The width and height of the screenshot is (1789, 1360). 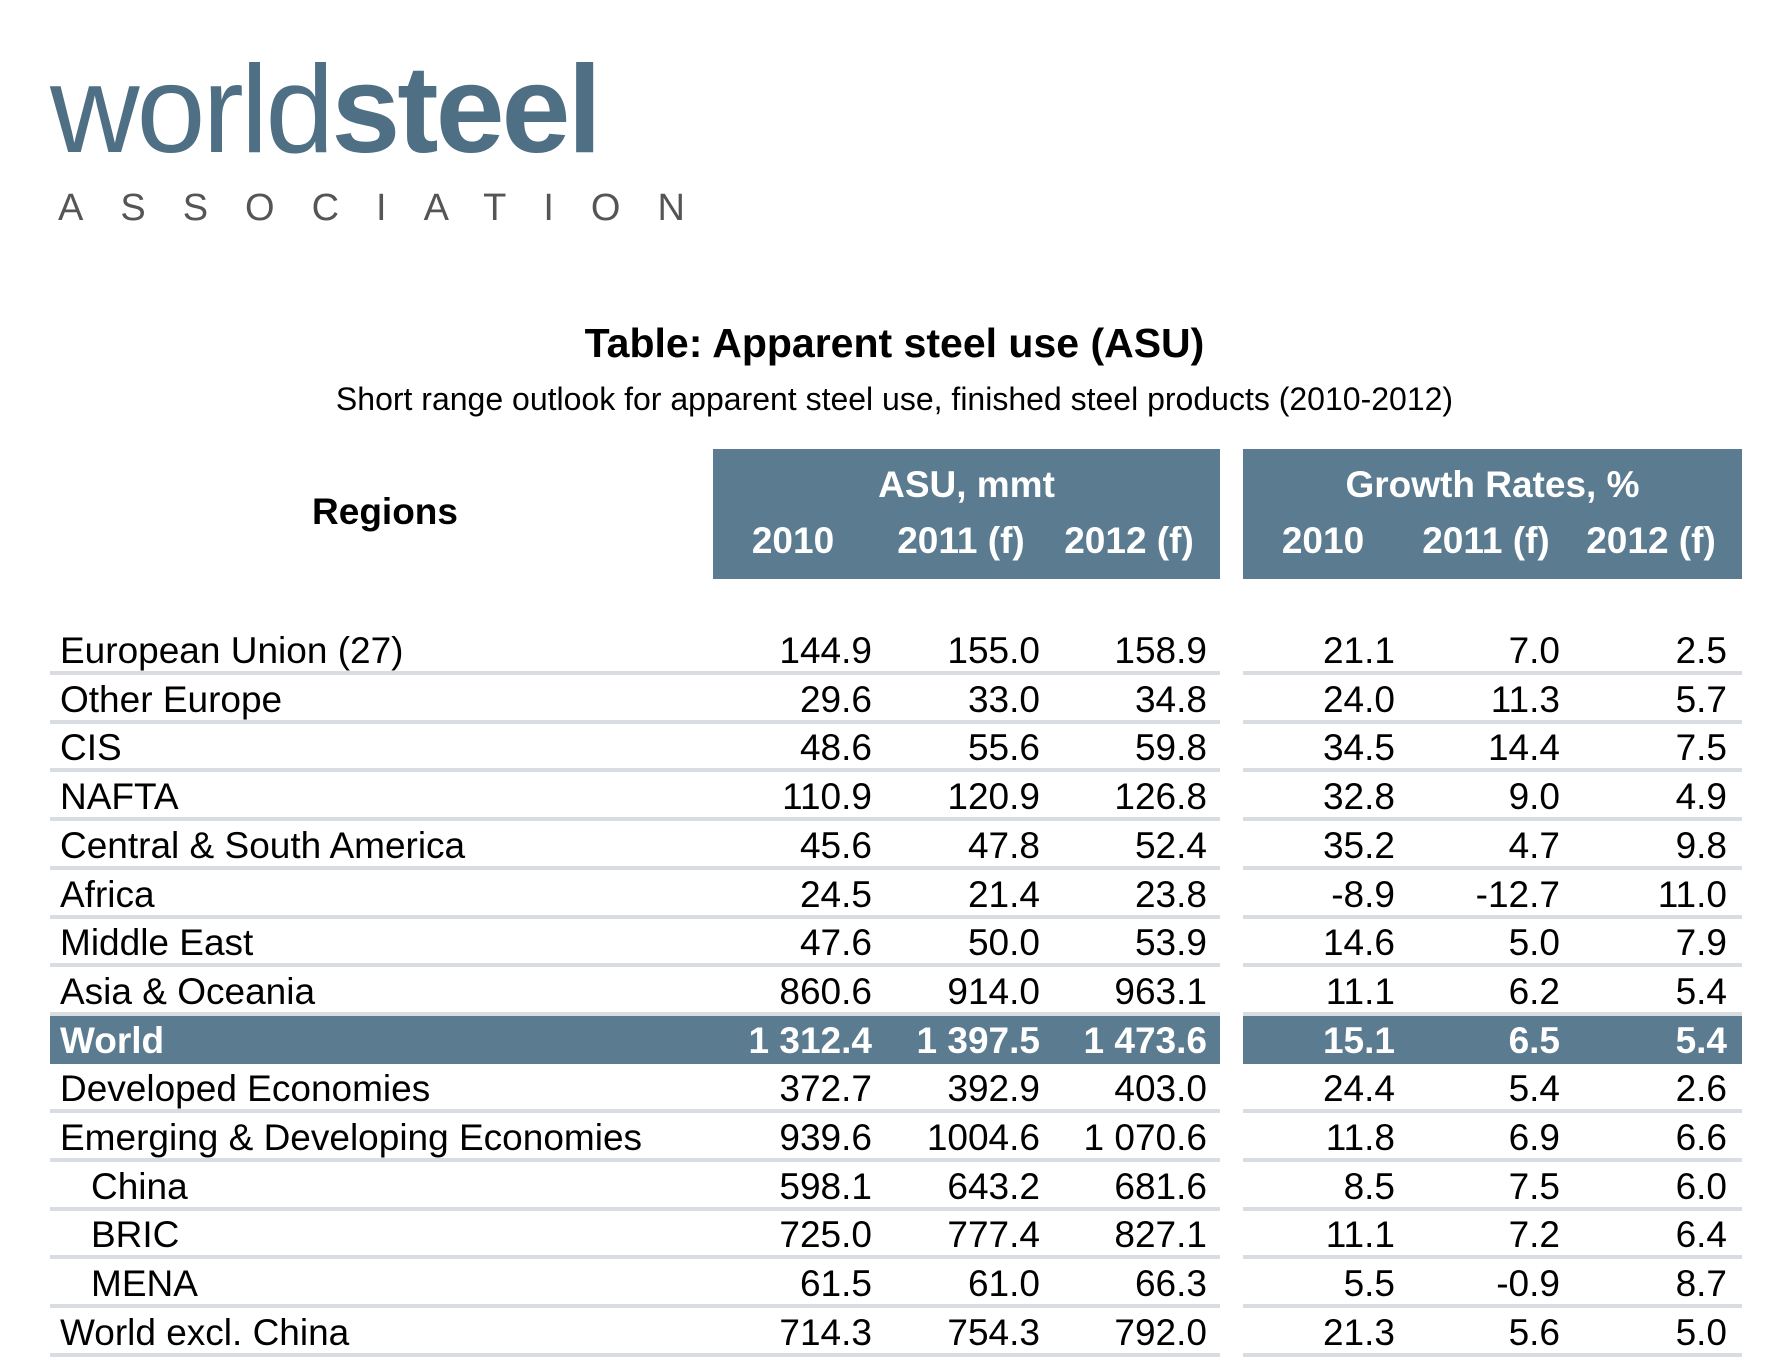 What do you see at coordinates (978, 1040) in the screenshot?
I see `asu-value: 1 397.5` at bounding box center [978, 1040].